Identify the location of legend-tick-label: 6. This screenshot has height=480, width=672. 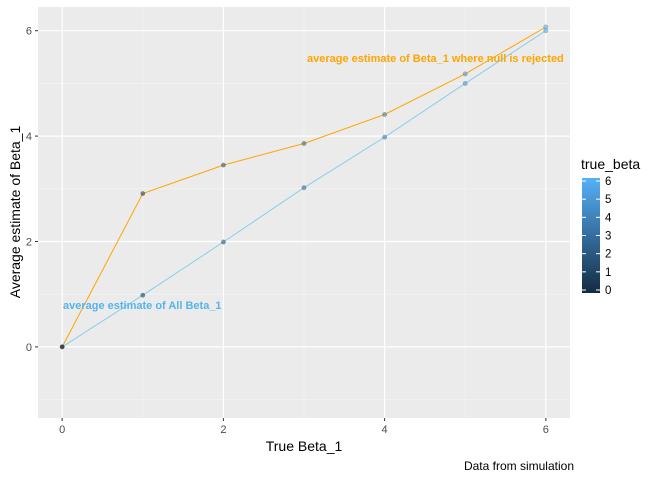
(608, 182).